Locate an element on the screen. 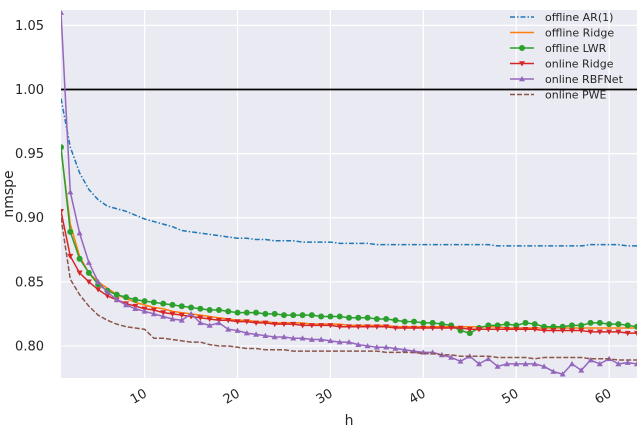 This screenshot has width=640, height=429. x-tick-label: 40 is located at coordinates (418, 396).